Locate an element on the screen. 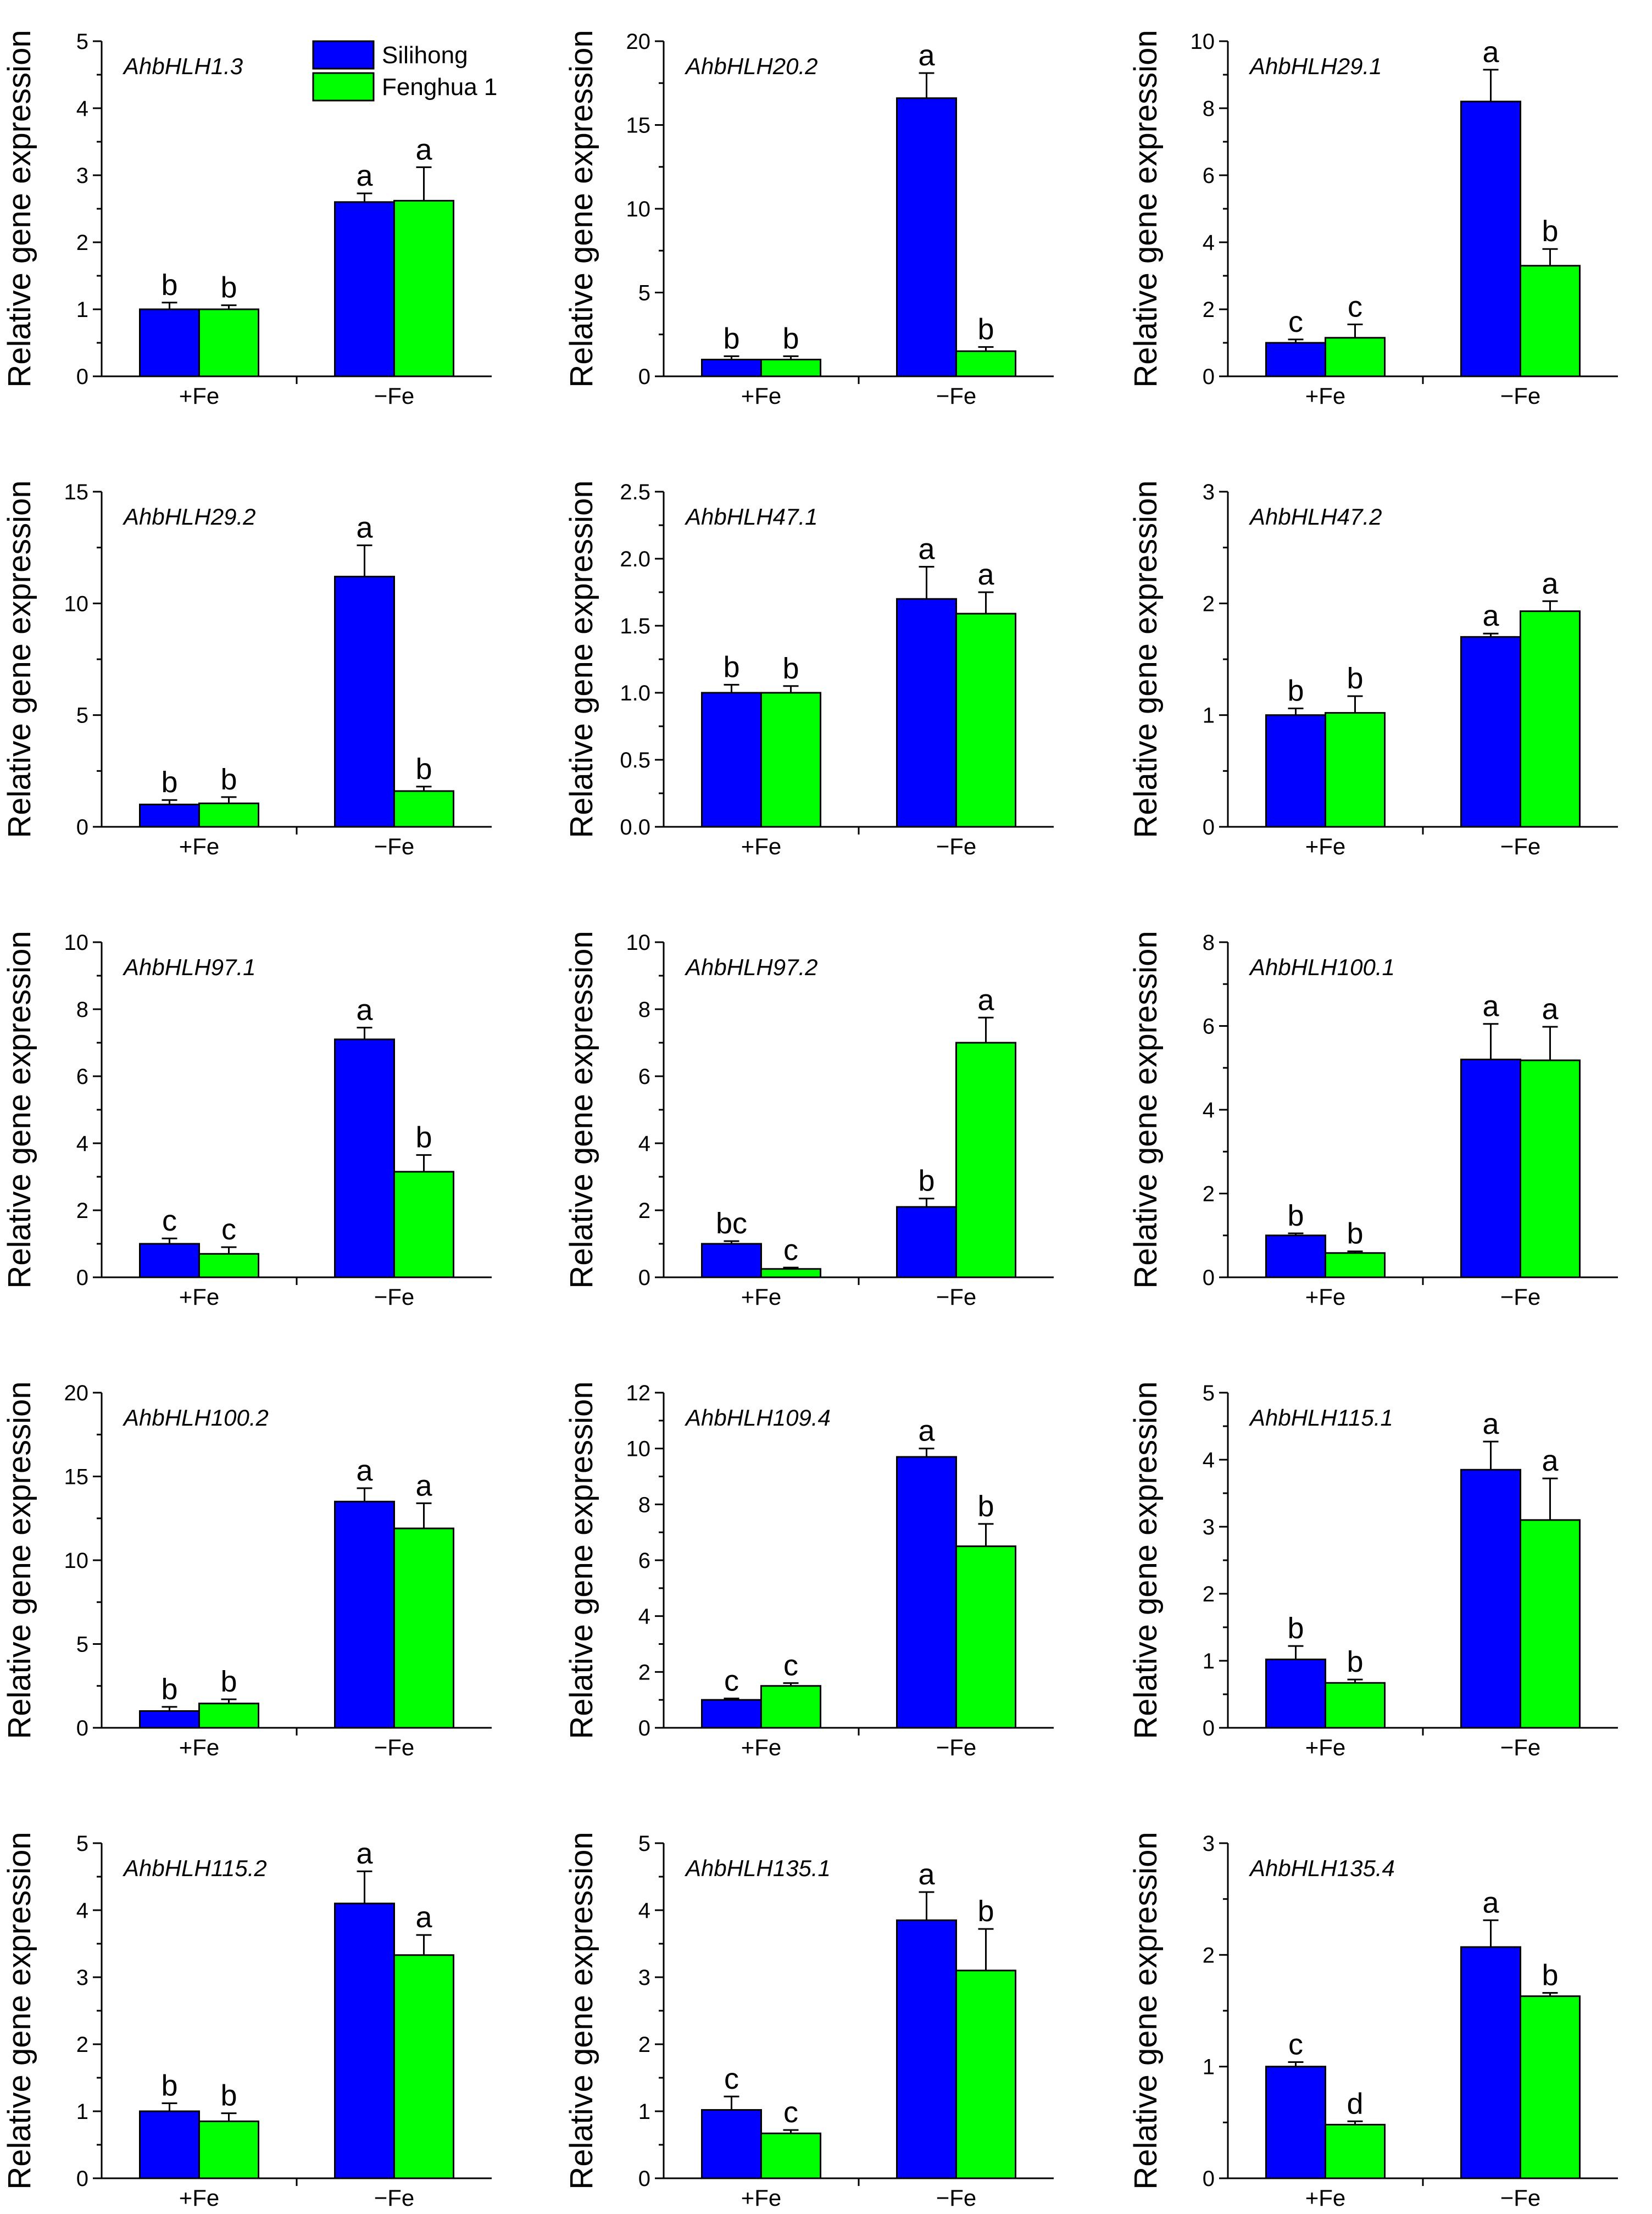 Image resolution: width=1652 pixels, height=2214 pixels. y-tick-label: 2.5 is located at coordinates (635, 492).